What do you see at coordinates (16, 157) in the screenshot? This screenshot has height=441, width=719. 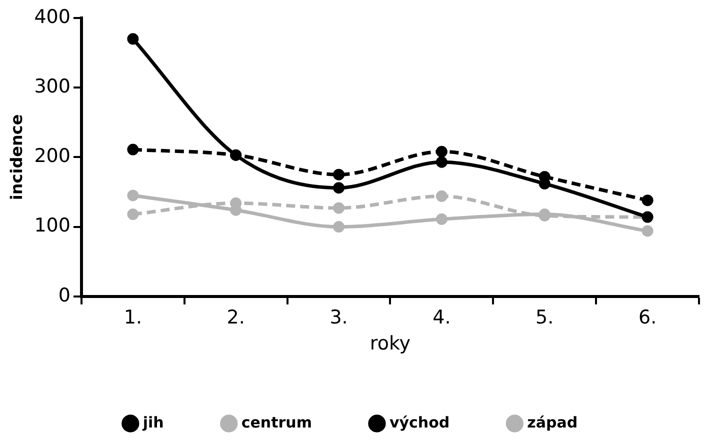 I see `y-axis-title: incidence` at bounding box center [16, 157].